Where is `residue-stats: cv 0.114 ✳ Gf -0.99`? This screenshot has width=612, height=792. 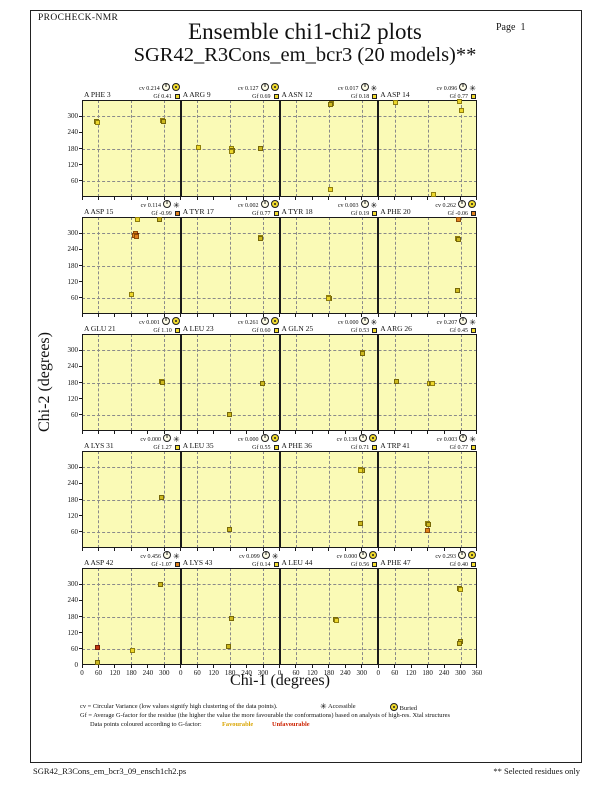 residue-stats: cv 0.114 ✳ Gf -0.99 is located at coordinates (160, 209).